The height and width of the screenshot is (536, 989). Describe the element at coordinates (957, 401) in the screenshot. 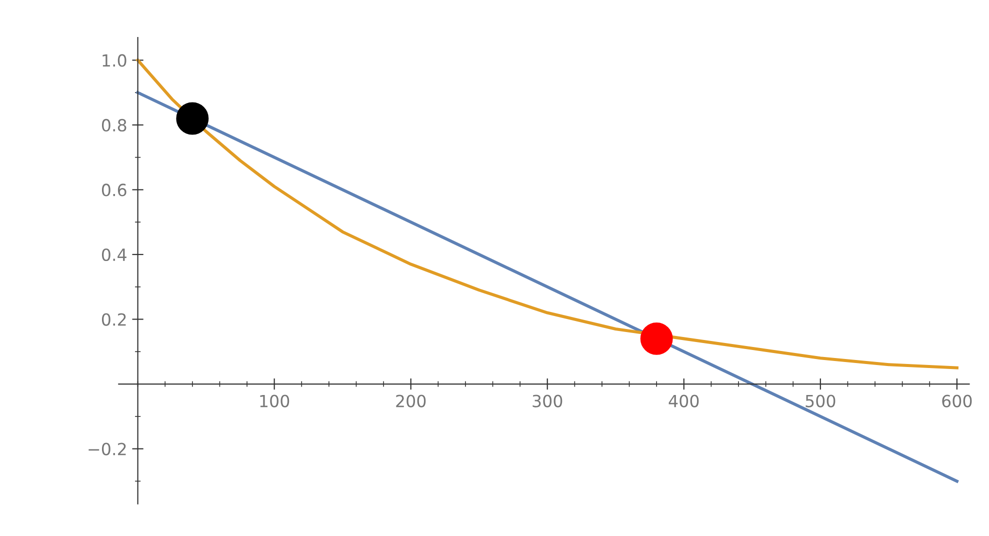

I see `x-tick-label: 600` at that location.